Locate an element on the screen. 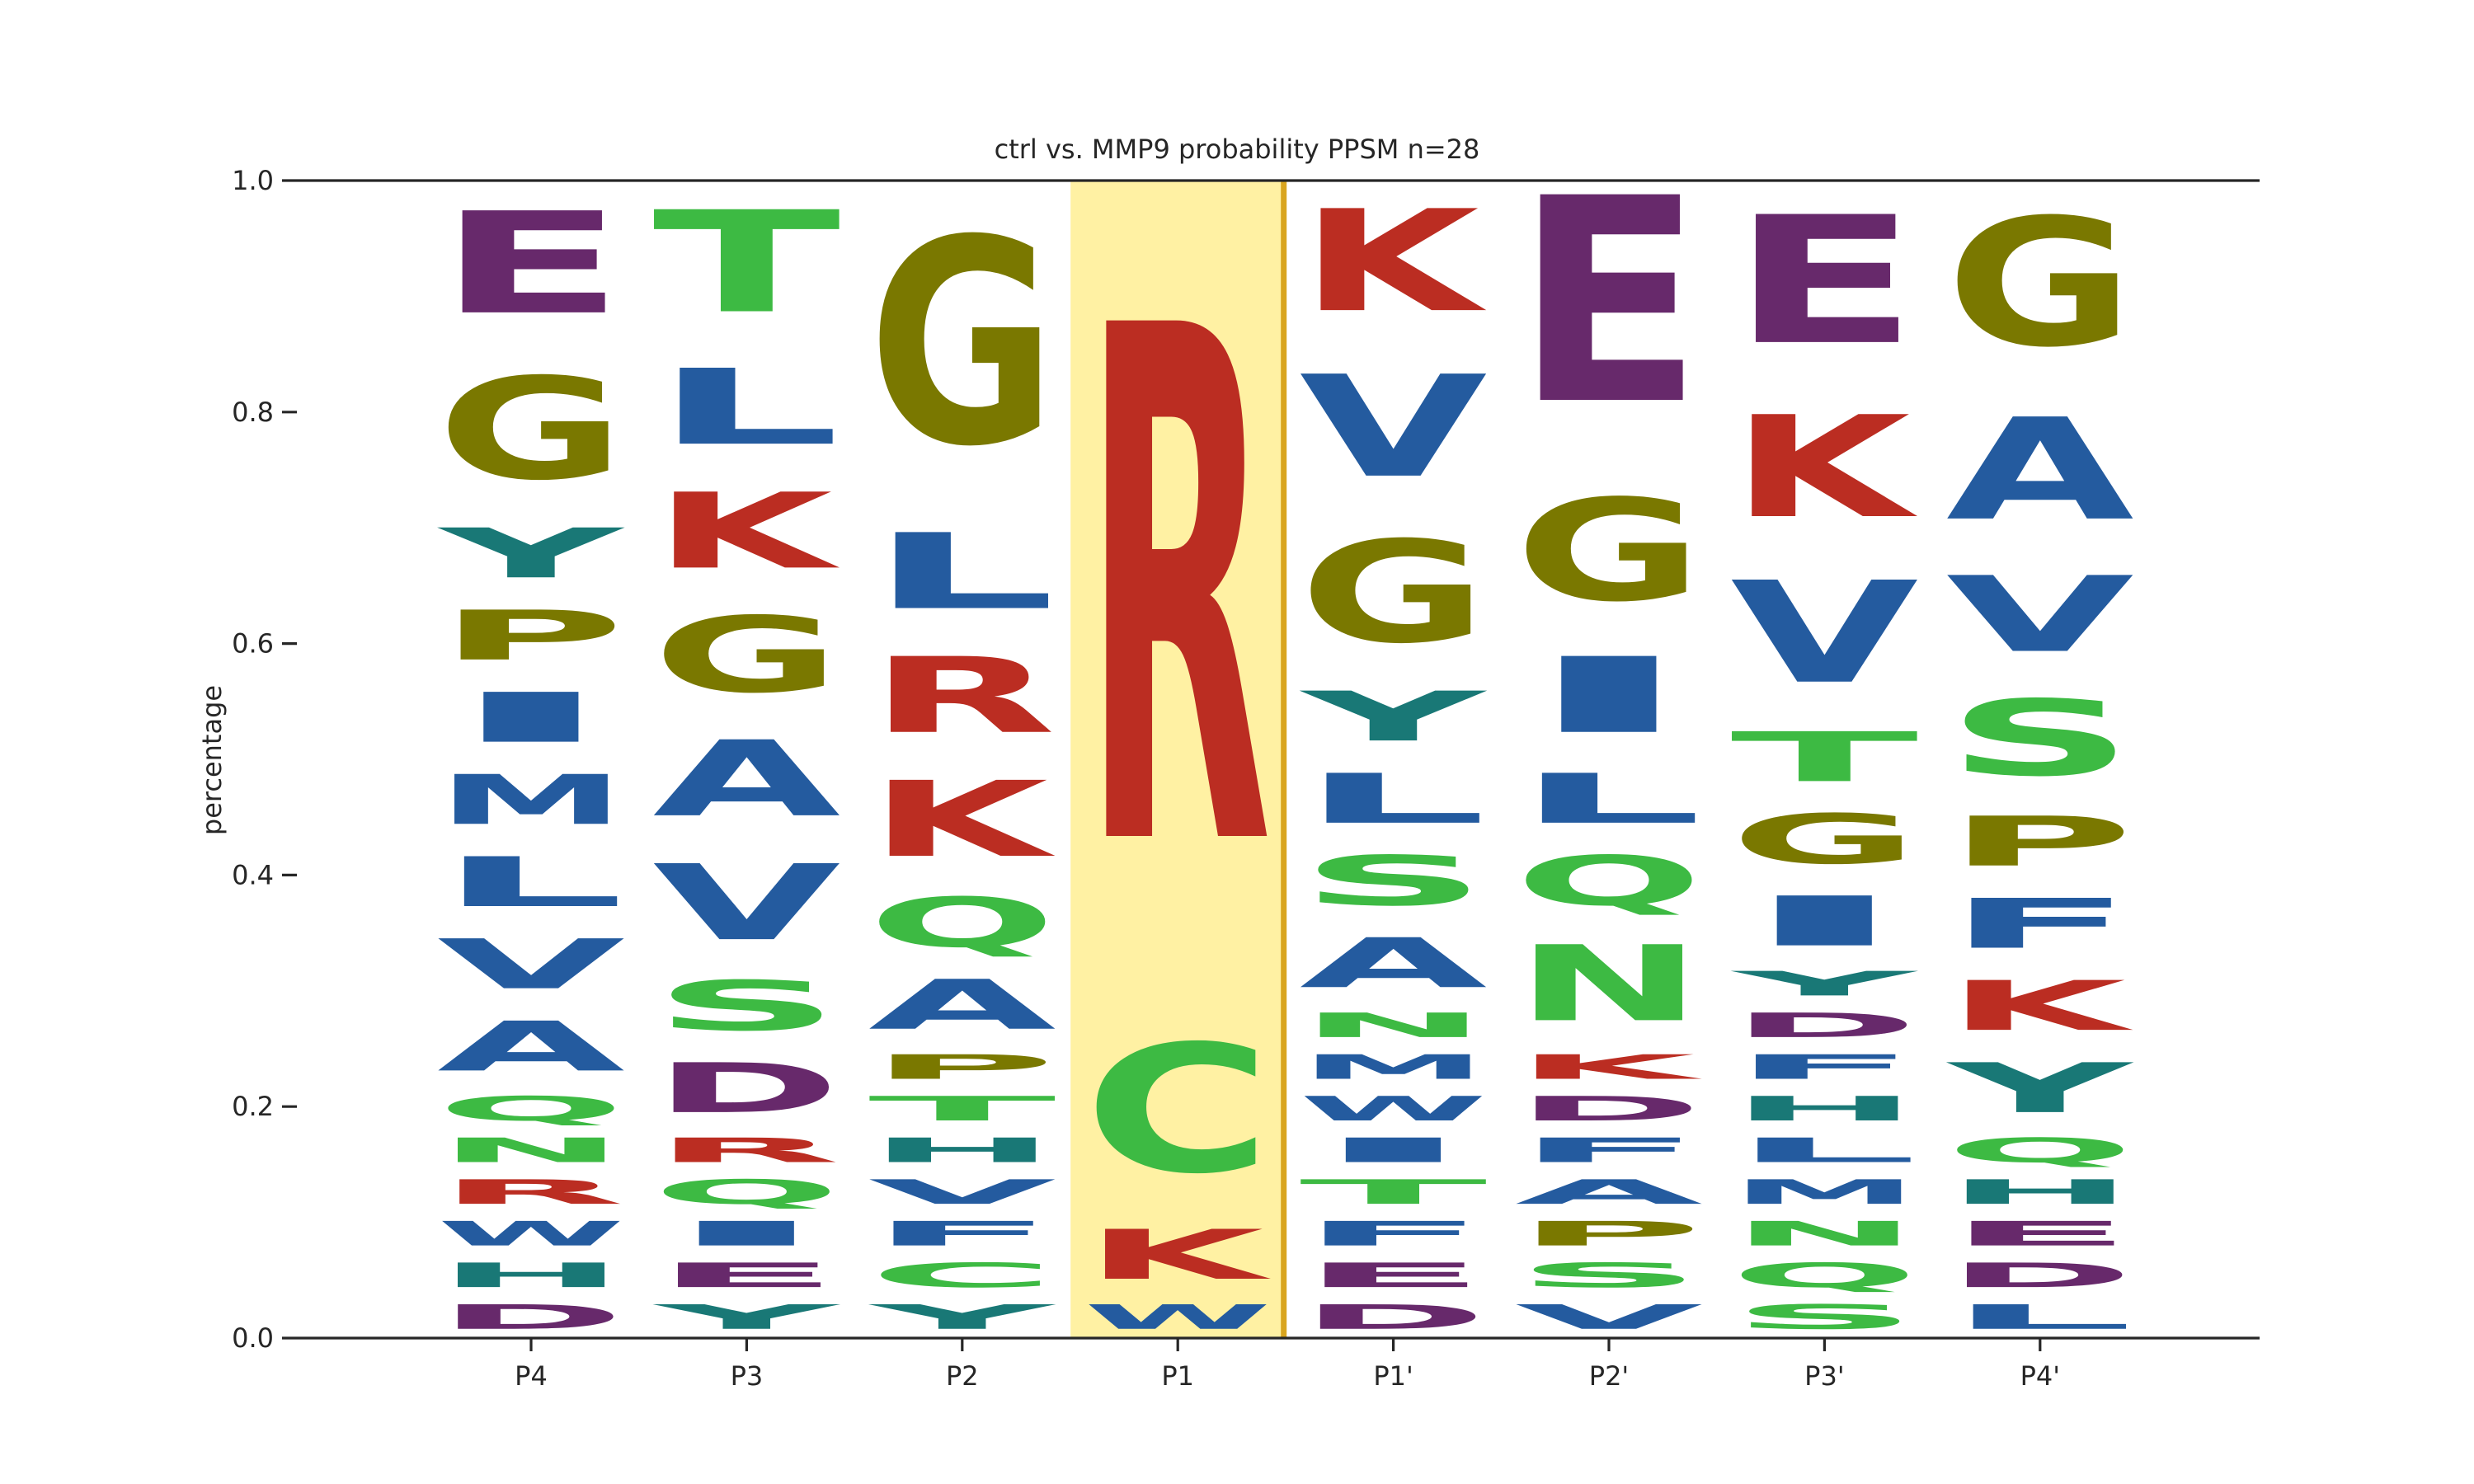 The width and height of the screenshot is (2474, 1484). y-axis-label: percentage is located at coordinates (212, 760).